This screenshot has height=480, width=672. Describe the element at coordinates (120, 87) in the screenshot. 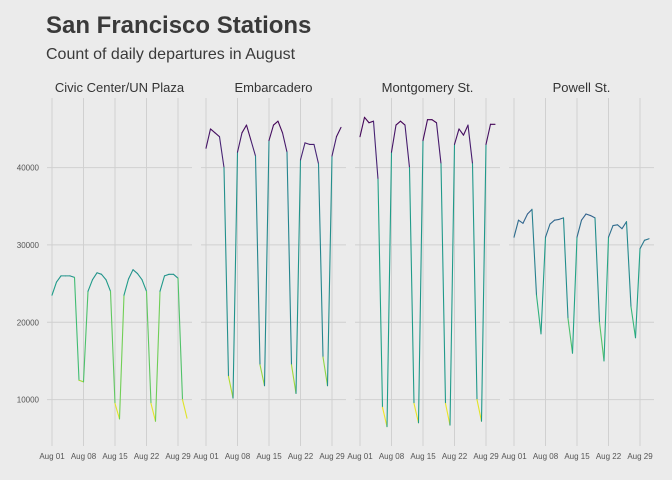

I see `facet-label: Civic Center/UN Plaza` at that location.